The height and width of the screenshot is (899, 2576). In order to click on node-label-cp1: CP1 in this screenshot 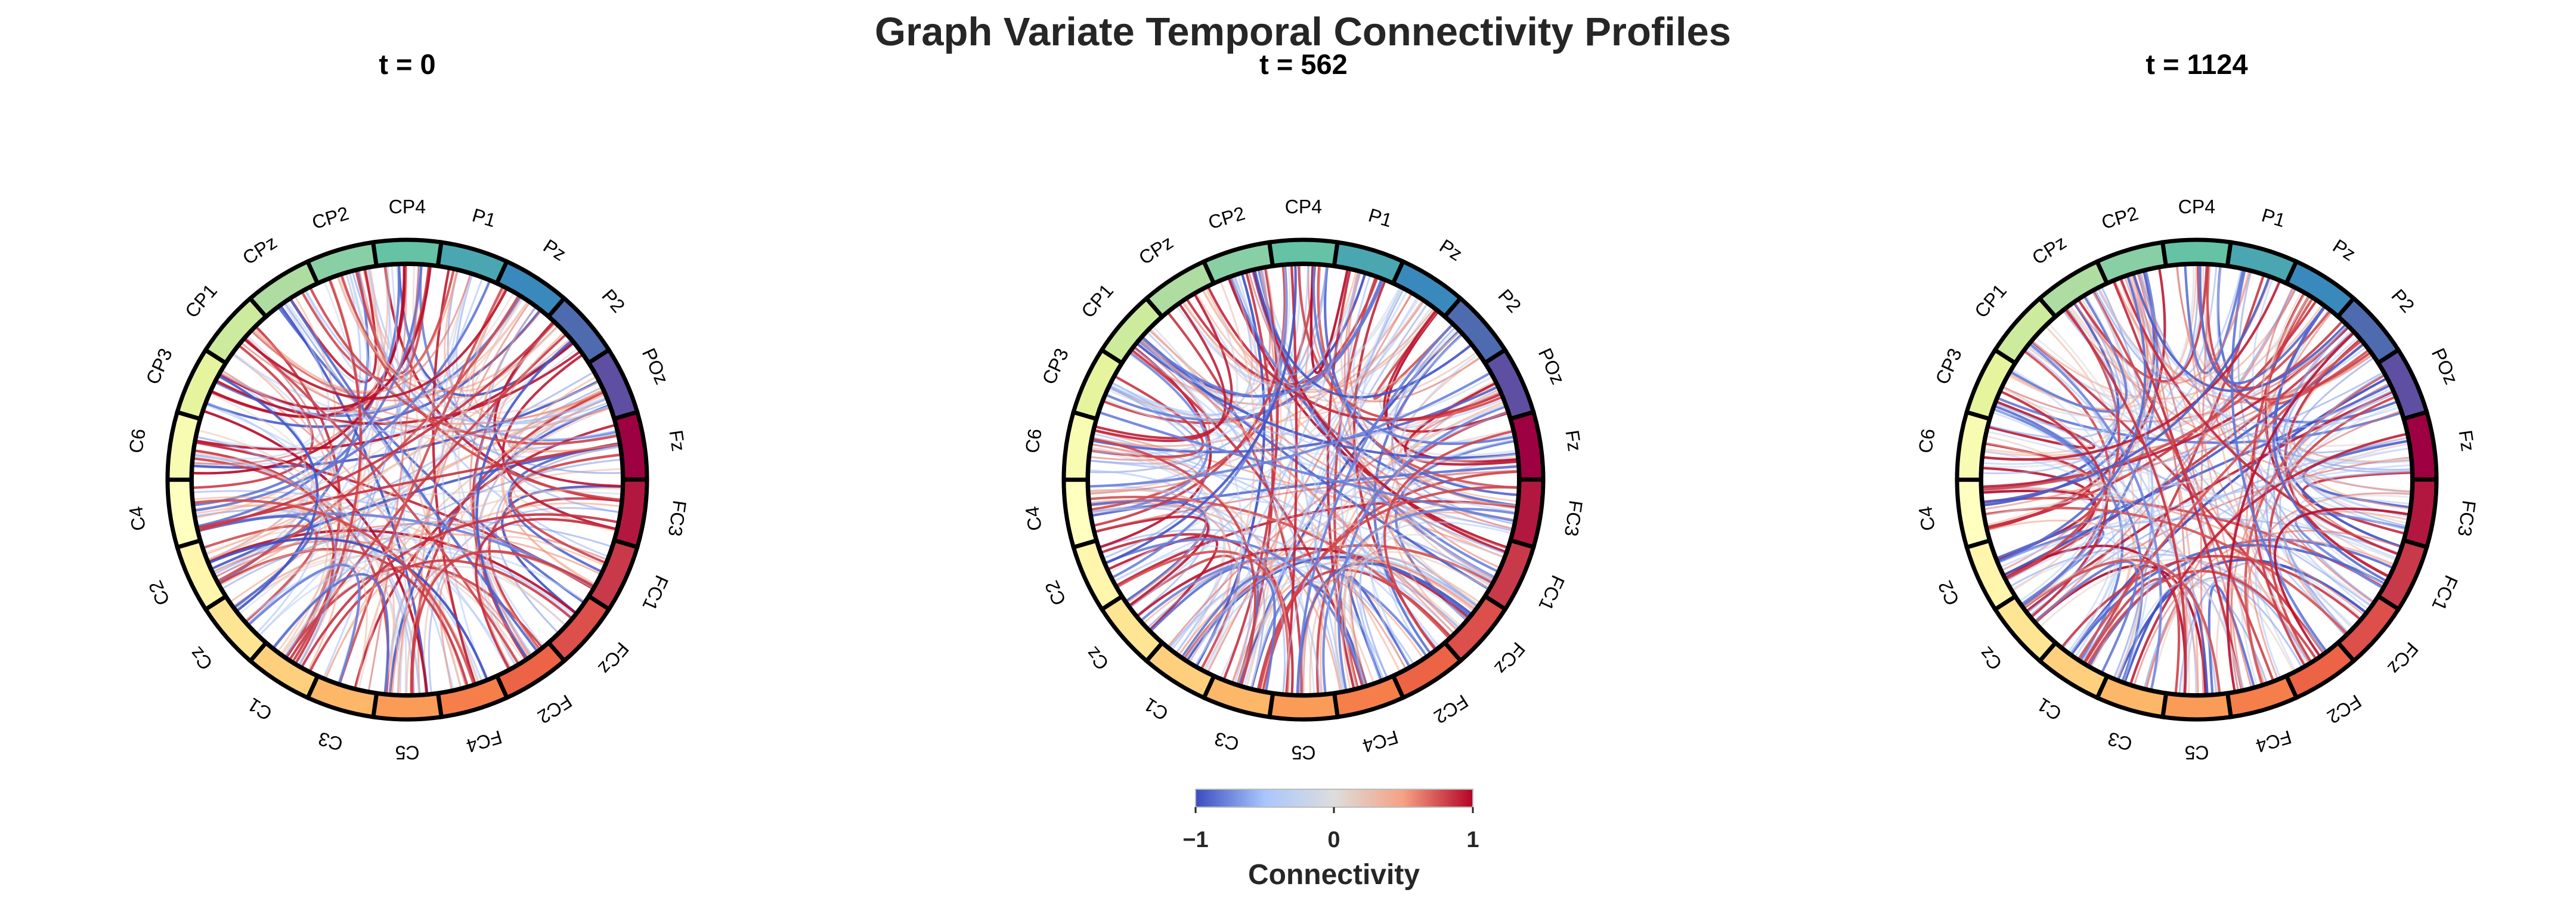, I will do `click(1097, 301)`.